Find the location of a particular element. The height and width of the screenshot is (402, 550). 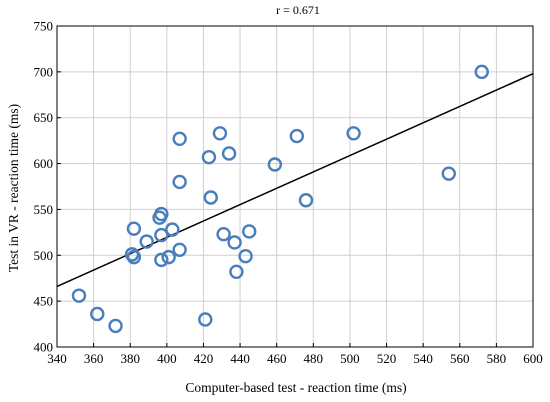

x-tick-label-6: 460 is located at coordinates (277, 358).